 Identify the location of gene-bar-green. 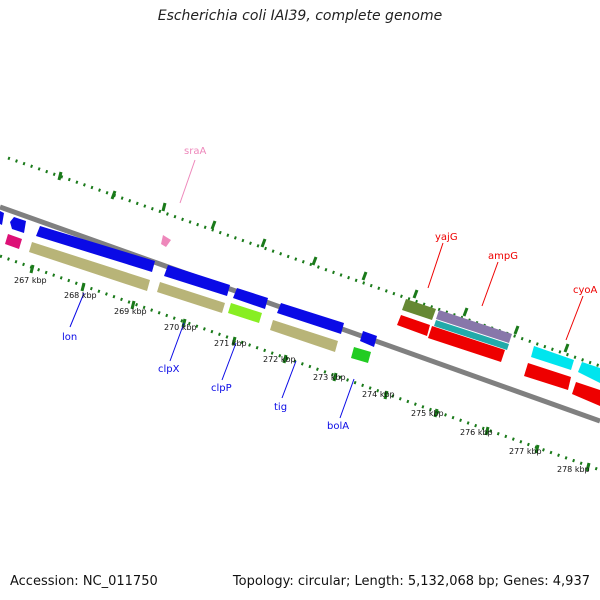
(361, 355).